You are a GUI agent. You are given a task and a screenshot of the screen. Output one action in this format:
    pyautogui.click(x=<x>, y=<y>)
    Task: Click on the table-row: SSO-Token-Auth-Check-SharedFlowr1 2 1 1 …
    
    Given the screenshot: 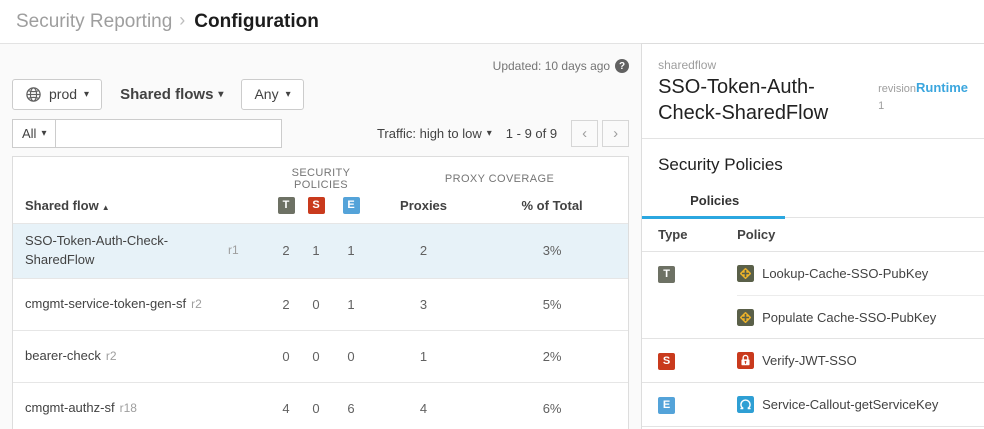 What is the action you would take?
    pyautogui.click(x=321, y=250)
    